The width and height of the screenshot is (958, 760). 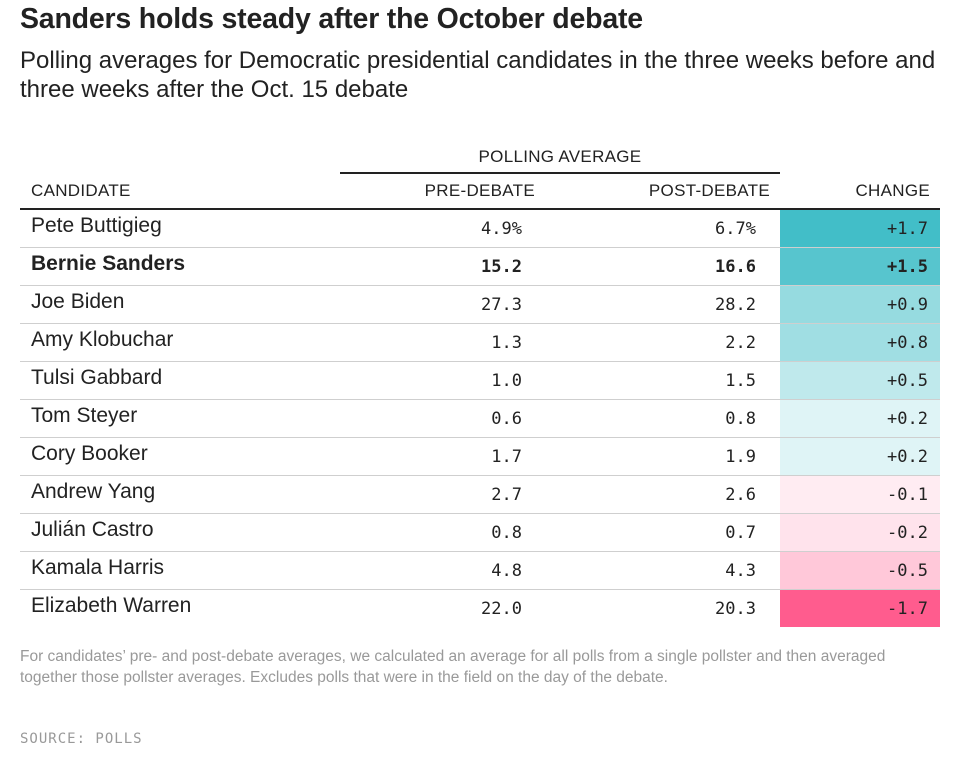 I want to click on table-row: Bernie Sanders 15.2 16.6 +1.5, so click(x=480, y=267).